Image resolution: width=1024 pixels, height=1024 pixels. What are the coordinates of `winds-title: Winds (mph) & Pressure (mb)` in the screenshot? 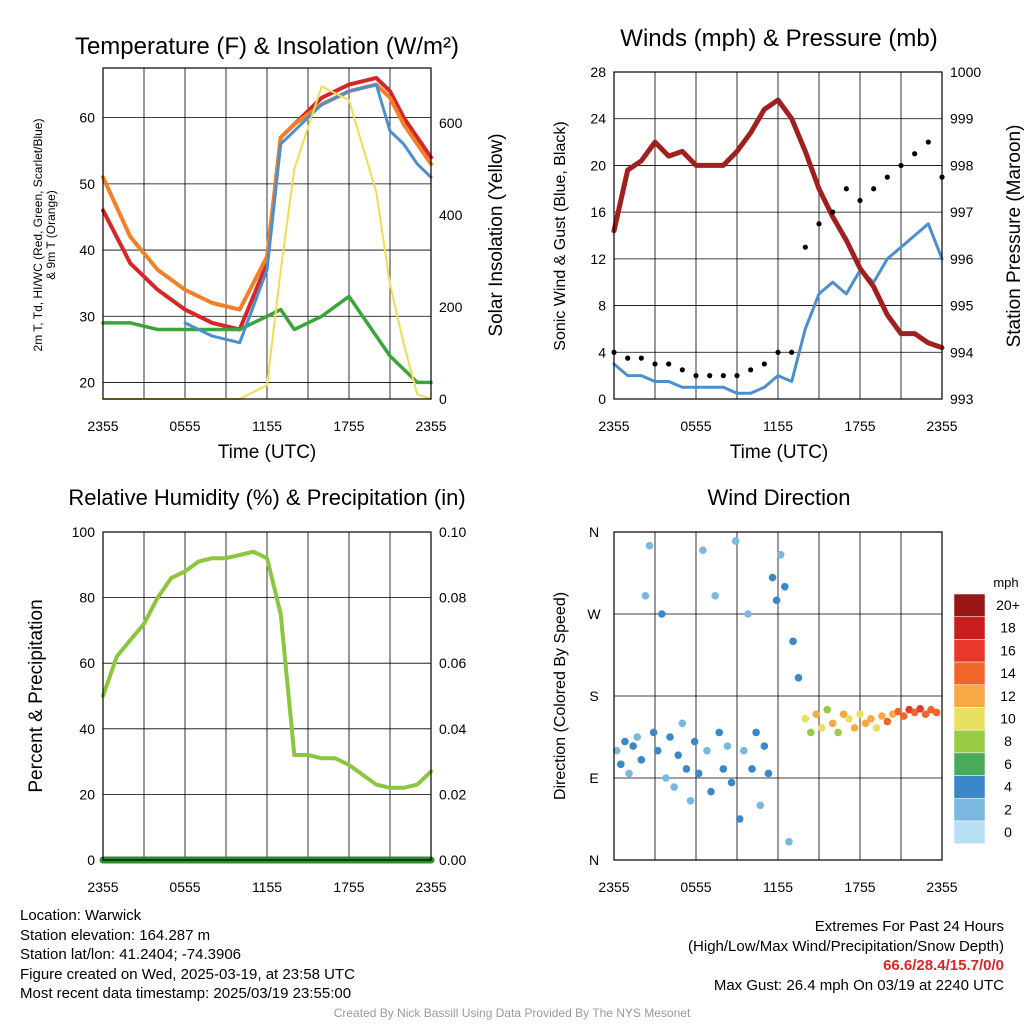 It's located at (778, 38).